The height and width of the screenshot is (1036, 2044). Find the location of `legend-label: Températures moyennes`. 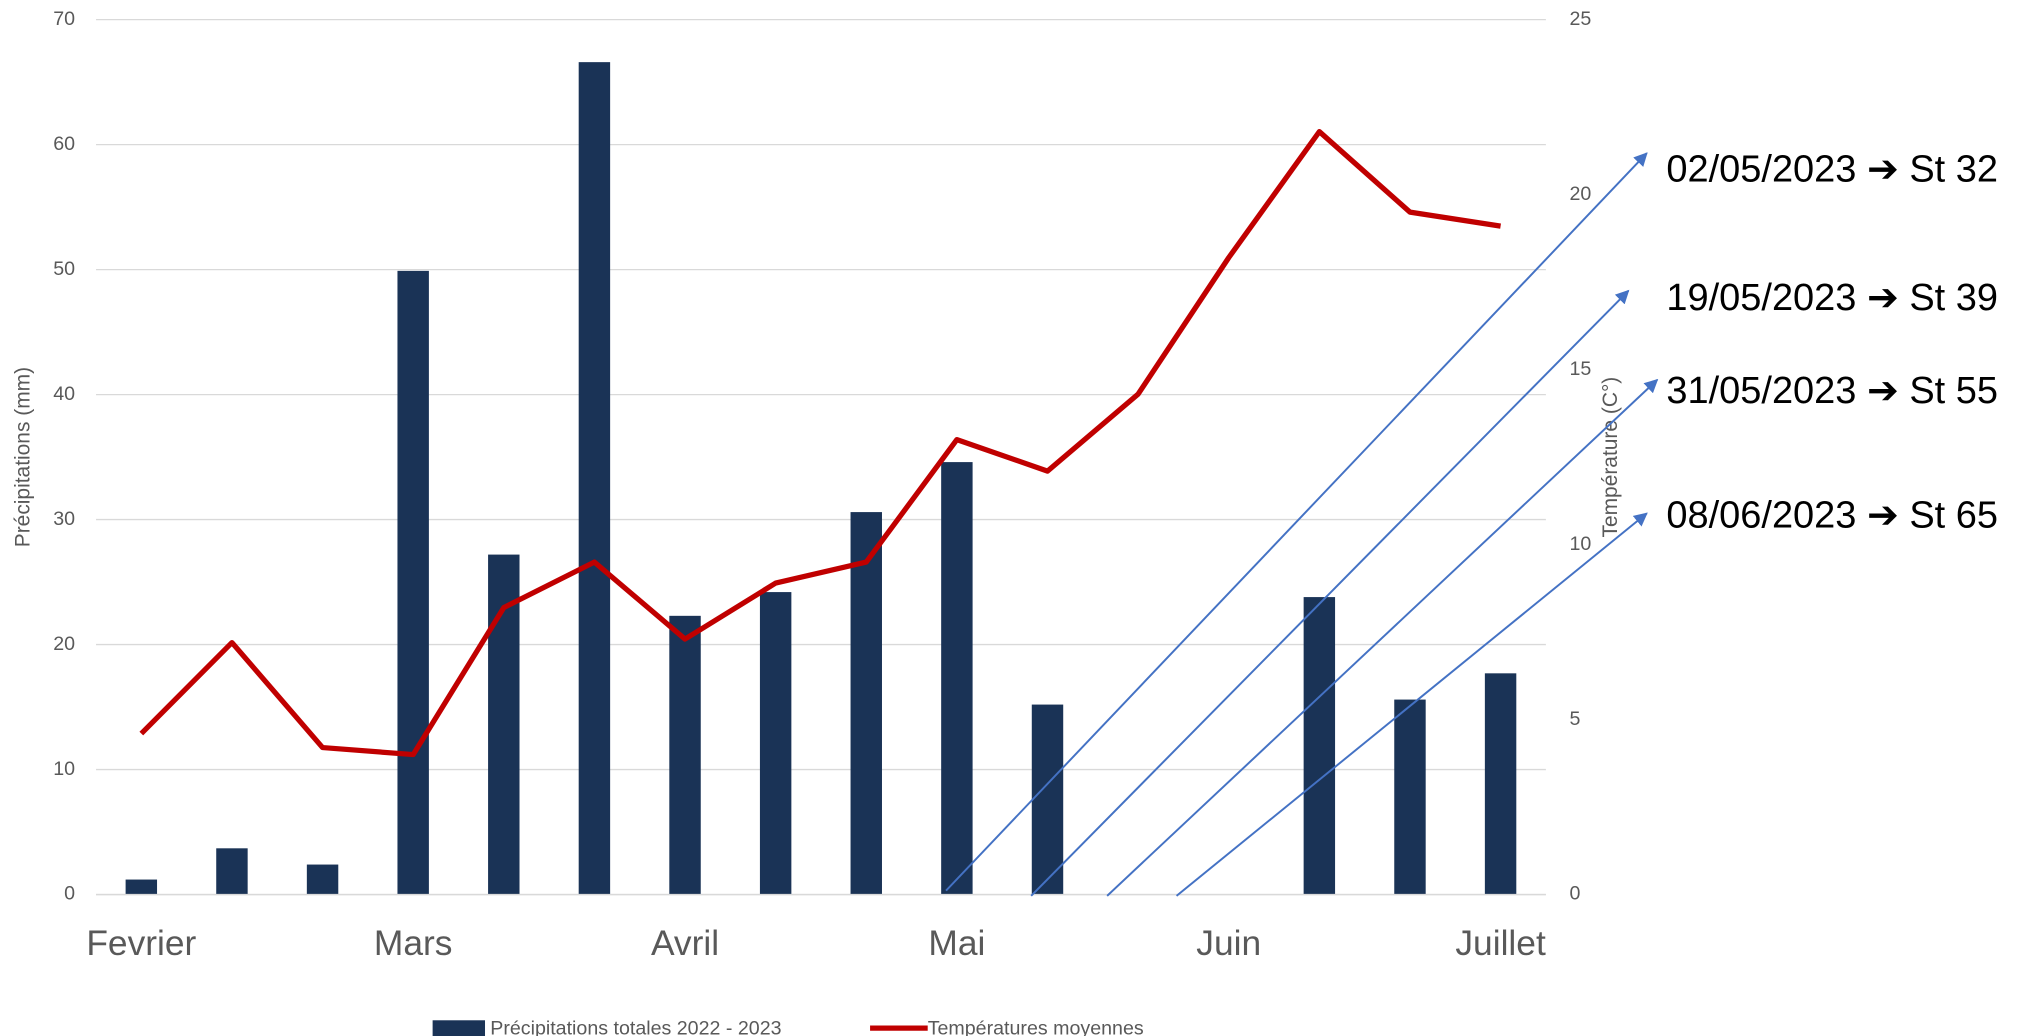

legend-label: Températures moyennes is located at coordinates (1036, 1027).